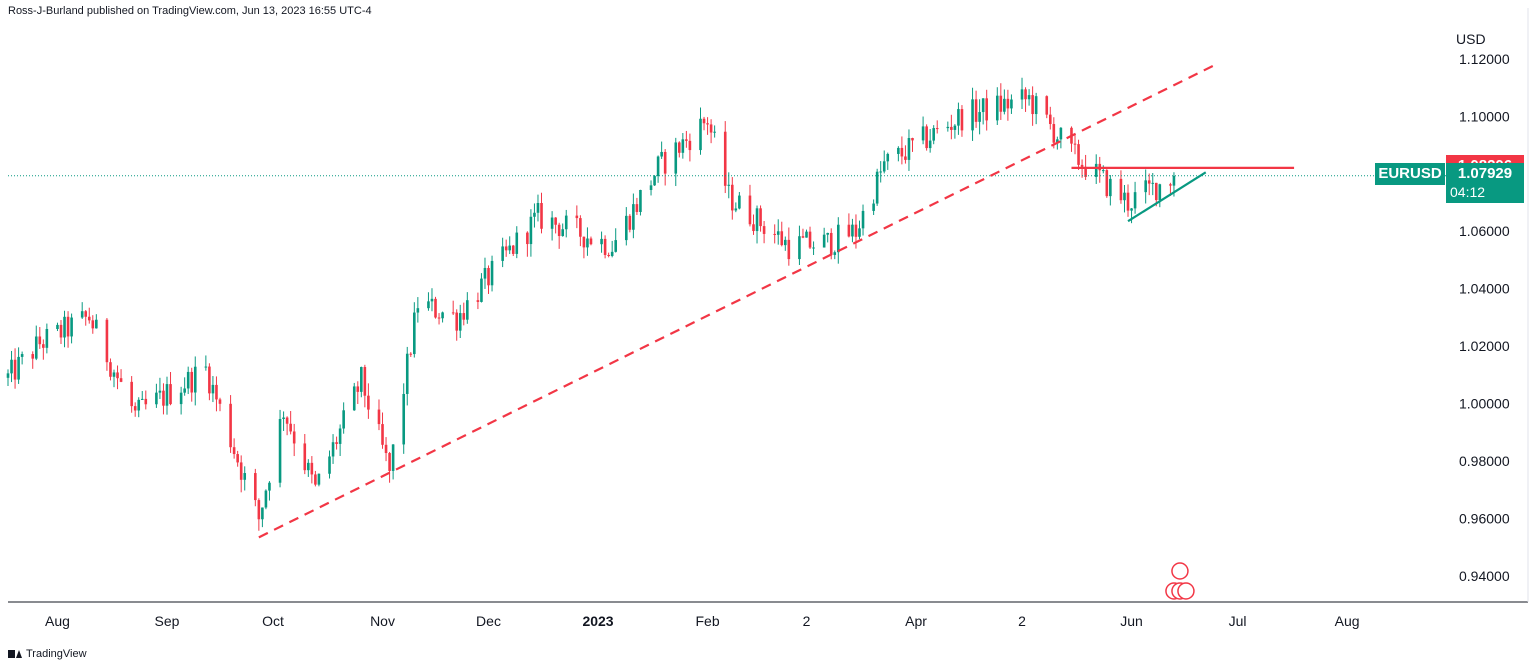 The image size is (1536, 669). Describe the element at coordinates (1484, 404) in the screenshot. I see `y-tick-label: 1.00000` at that location.